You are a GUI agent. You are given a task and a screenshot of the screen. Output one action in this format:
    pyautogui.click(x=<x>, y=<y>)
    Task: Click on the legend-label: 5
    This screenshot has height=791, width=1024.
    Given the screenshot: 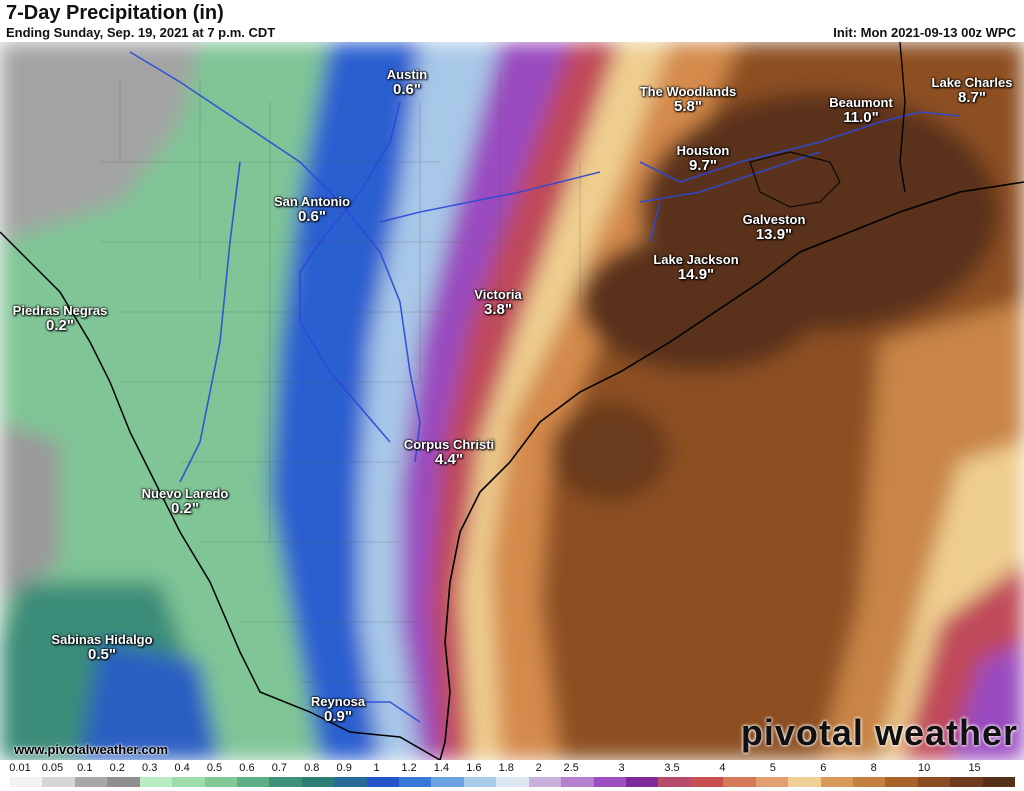 What is the action you would take?
    pyautogui.click(x=772, y=768)
    